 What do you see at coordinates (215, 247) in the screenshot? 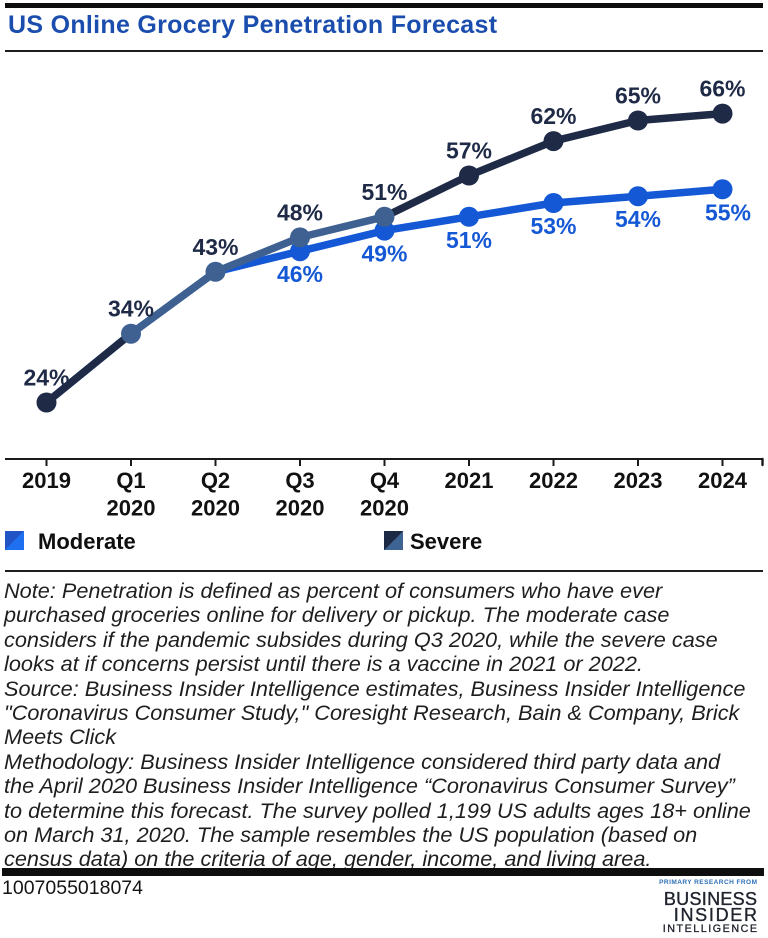
I see `svg-text: 43%` at bounding box center [215, 247].